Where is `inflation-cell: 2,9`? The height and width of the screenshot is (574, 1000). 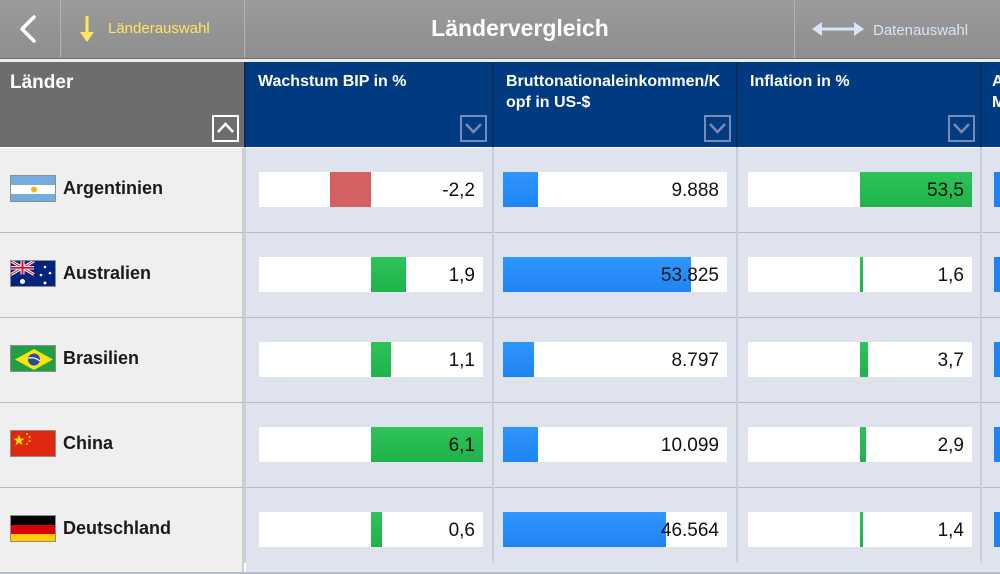 inflation-cell: 2,9 is located at coordinates (860, 444).